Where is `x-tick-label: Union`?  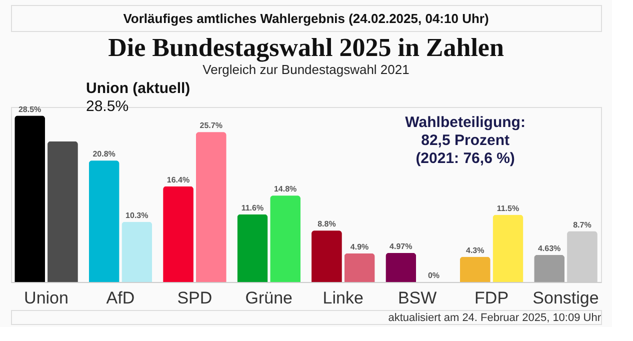 x-tick-label: Union is located at coordinates (46, 298).